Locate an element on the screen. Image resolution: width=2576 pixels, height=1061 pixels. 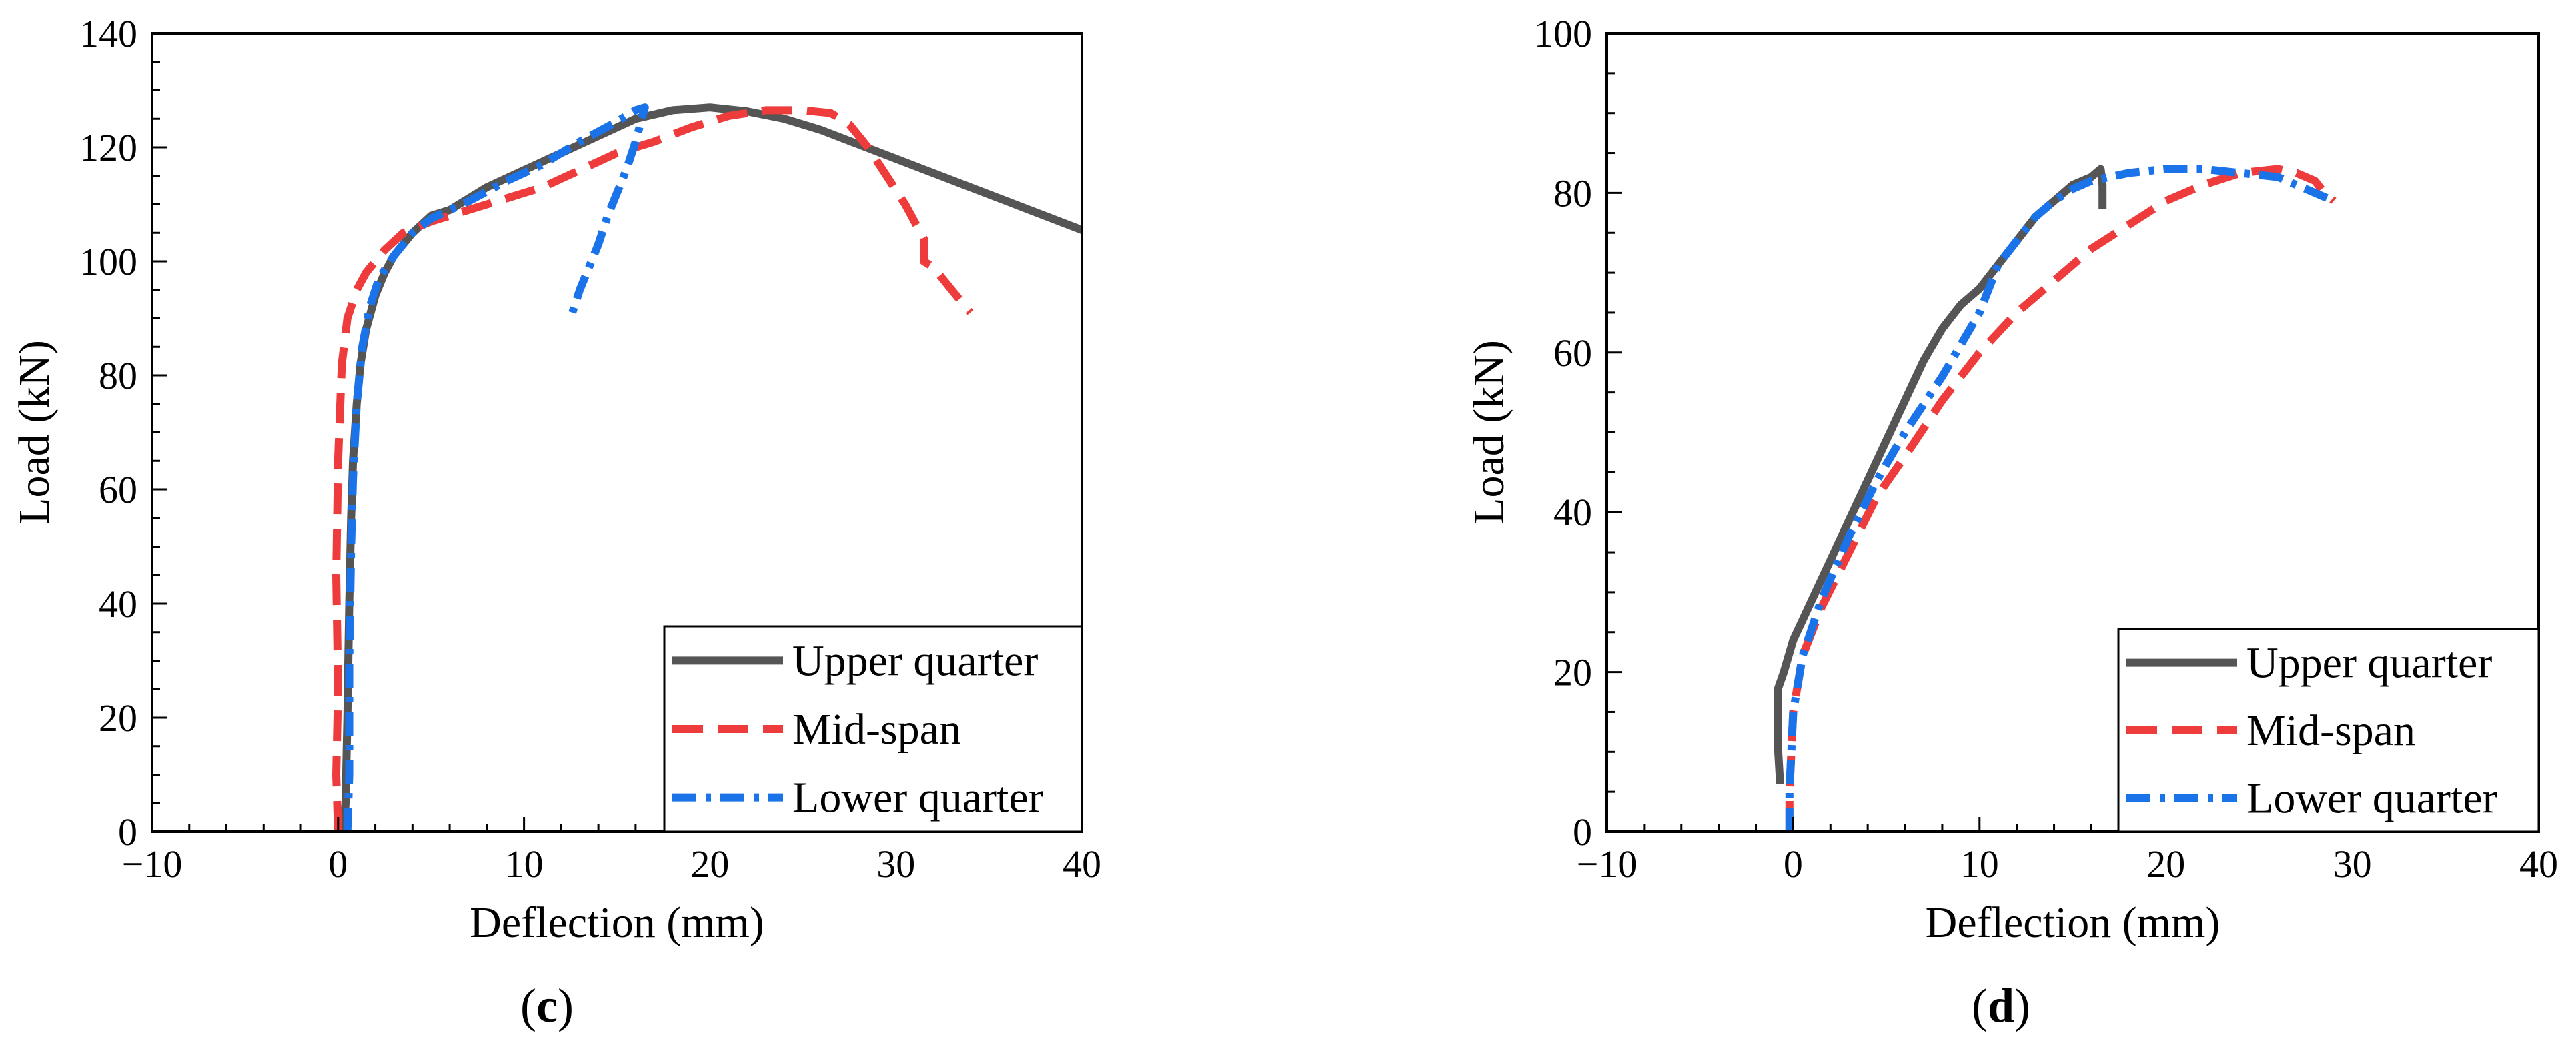
panel-caption: (c) is located at coordinates (547, 1005).